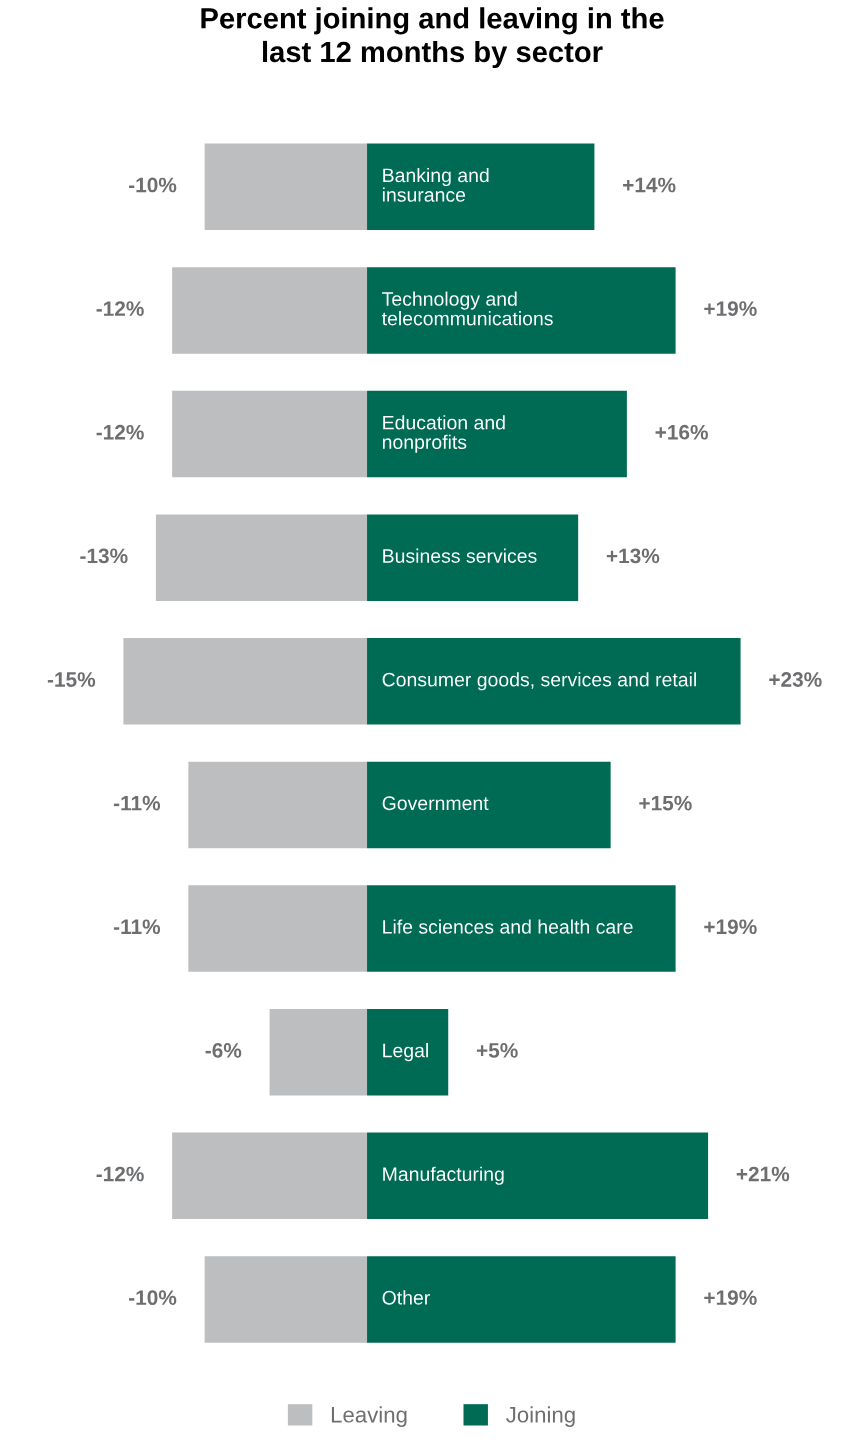  What do you see at coordinates (432, 38) in the screenshot?
I see `chart-title: Percent joining and leaving in the last 12 months by sector` at bounding box center [432, 38].